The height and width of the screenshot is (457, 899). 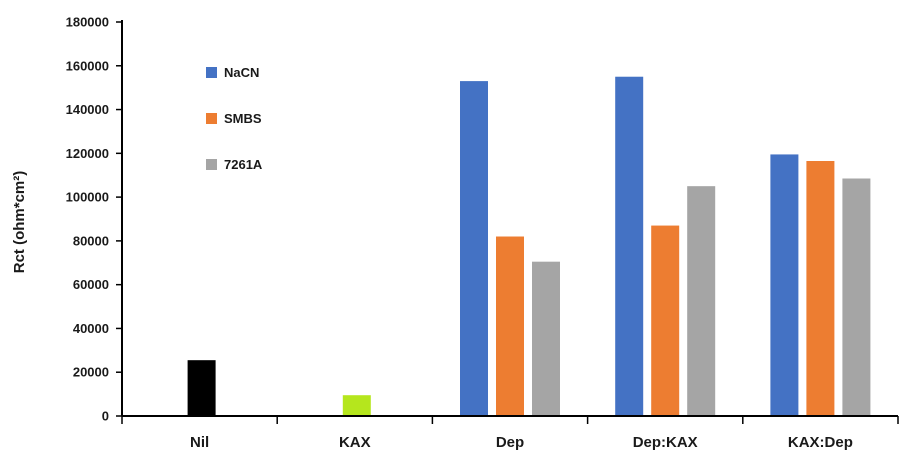 What do you see at coordinates (91, 284) in the screenshot?
I see `y-tick-label: 60000` at bounding box center [91, 284].